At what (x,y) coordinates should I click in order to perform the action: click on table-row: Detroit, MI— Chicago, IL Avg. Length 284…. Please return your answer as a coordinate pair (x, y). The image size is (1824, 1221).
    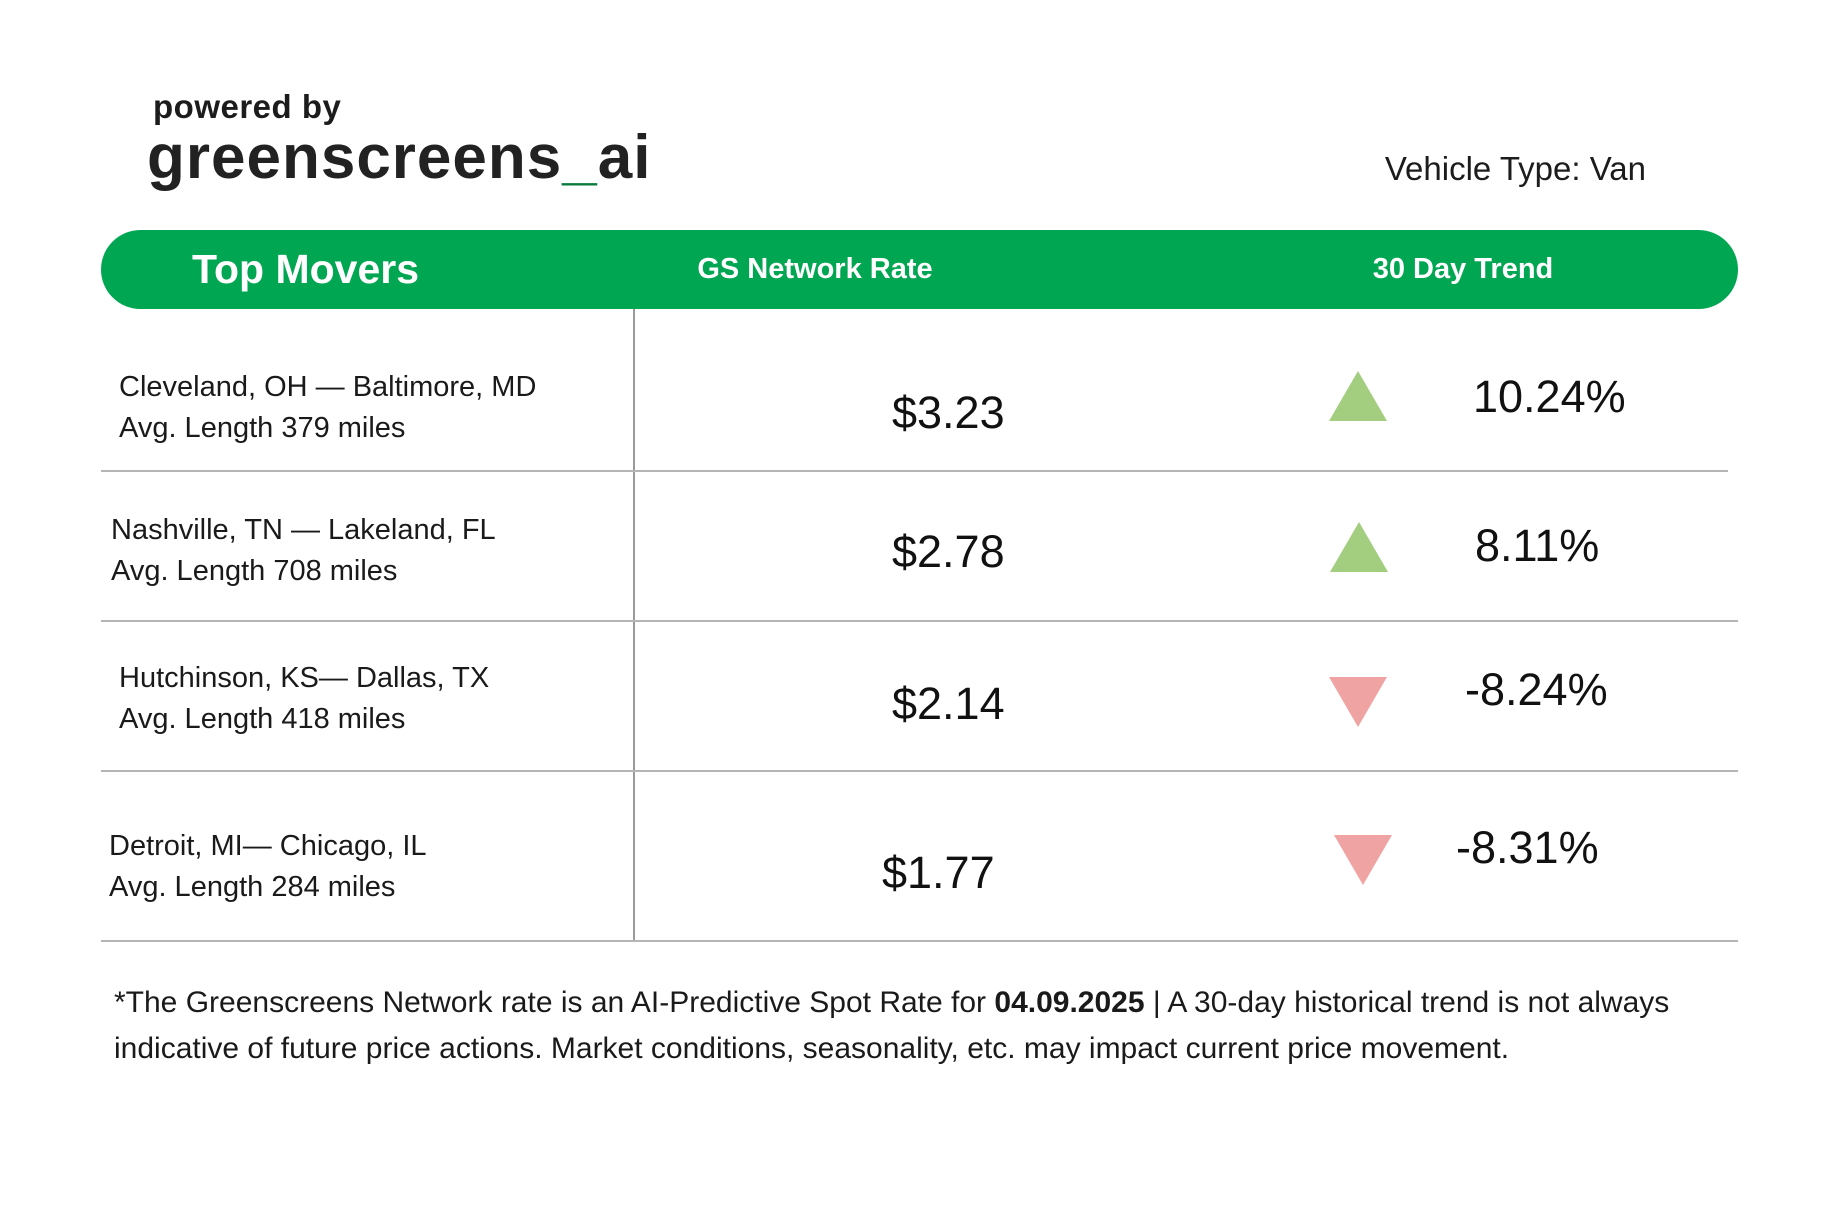
    Looking at the image, I should click on (919, 856).